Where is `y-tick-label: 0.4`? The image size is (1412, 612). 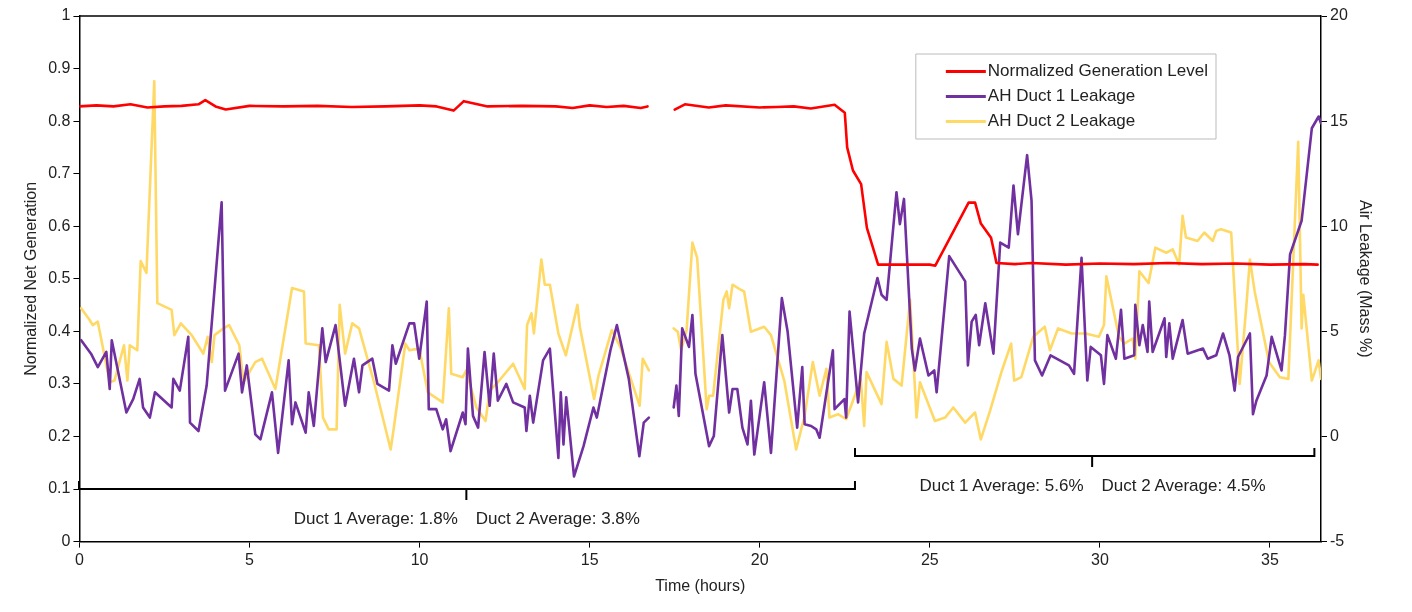
y-tick-label: 0.4 is located at coordinates (59, 330).